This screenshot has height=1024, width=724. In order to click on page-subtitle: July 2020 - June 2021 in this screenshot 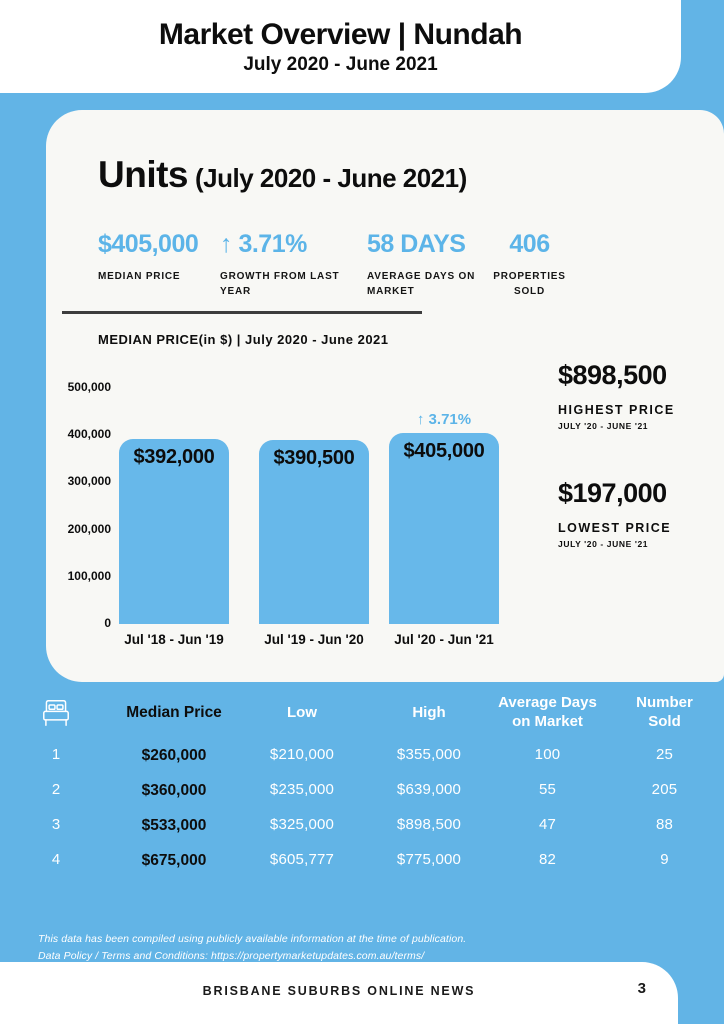, I will do `click(340, 64)`.